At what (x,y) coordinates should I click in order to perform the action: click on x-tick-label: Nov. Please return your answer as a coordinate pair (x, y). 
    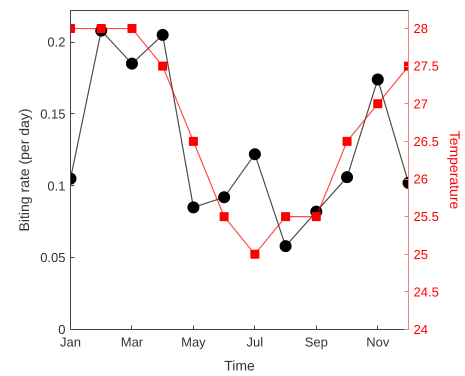
    Looking at the image, I should click on (378, 342).